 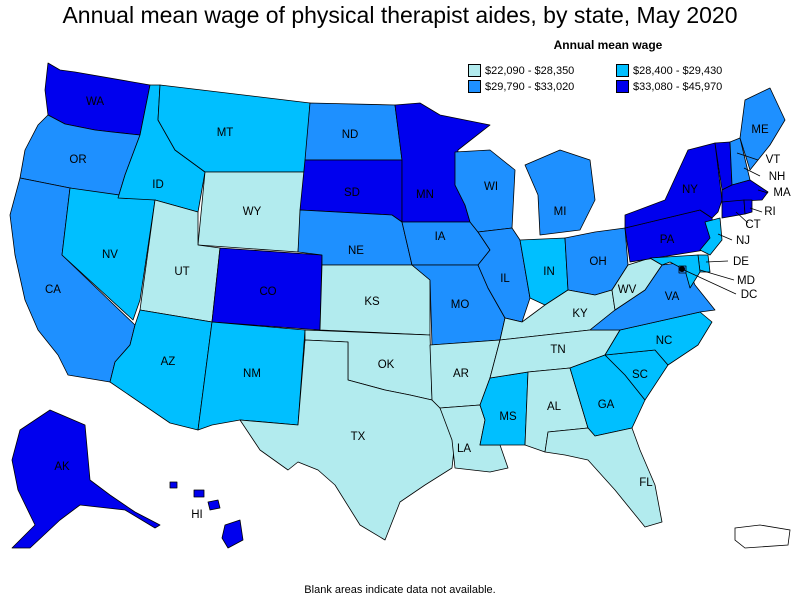 I want to click on state-label-ky: KY, so click(x=580, y=314).